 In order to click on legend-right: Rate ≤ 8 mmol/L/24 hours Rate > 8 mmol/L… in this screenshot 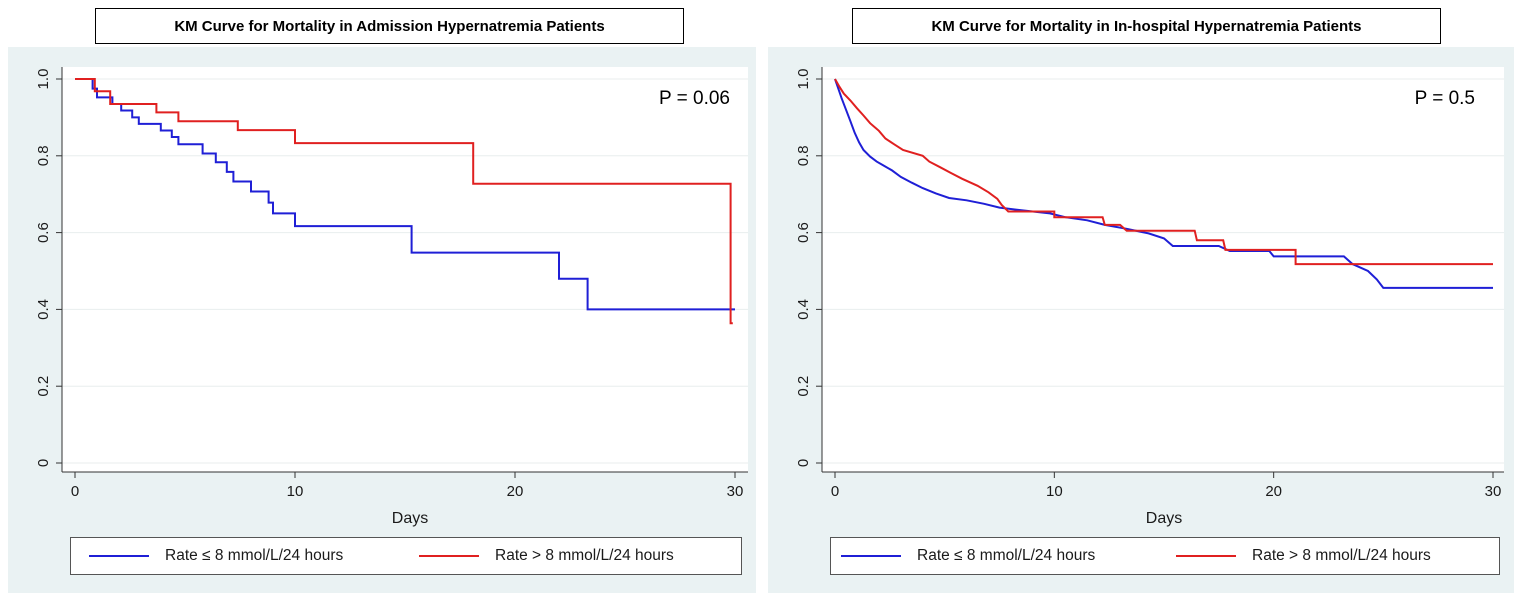, I will do `click(1165, 556)`.